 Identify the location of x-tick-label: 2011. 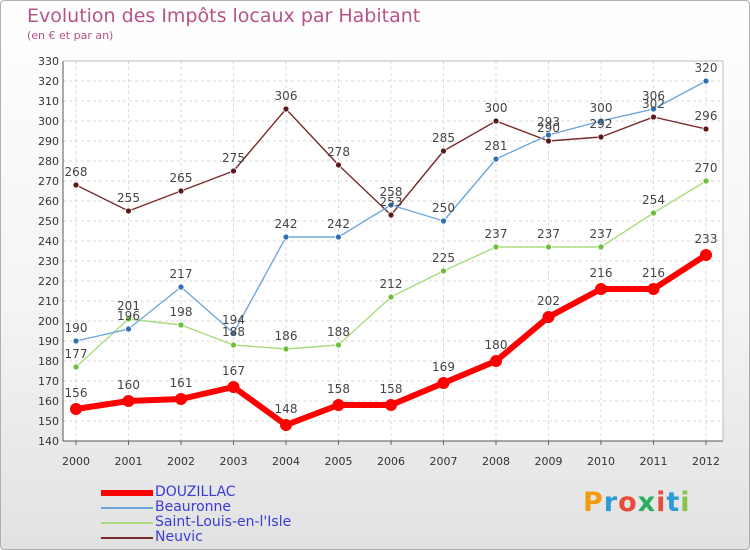
(654, 461).